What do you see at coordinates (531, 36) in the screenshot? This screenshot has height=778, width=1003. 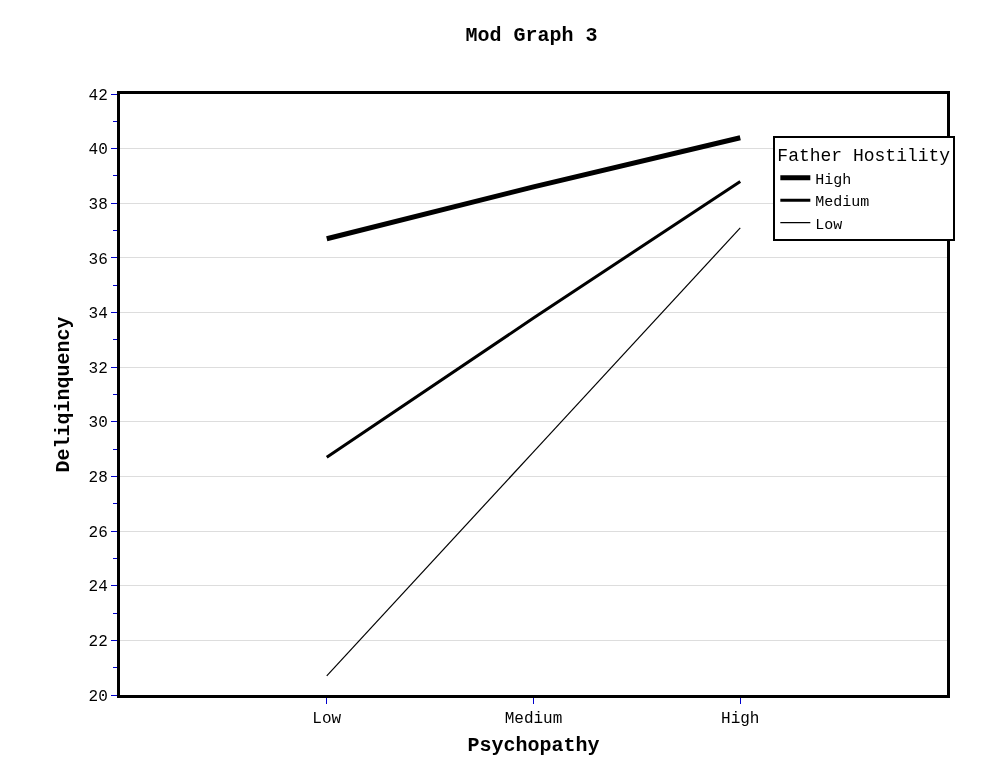 I see `chart-title: Mod Graph 3` at bounding box center [531, 36].